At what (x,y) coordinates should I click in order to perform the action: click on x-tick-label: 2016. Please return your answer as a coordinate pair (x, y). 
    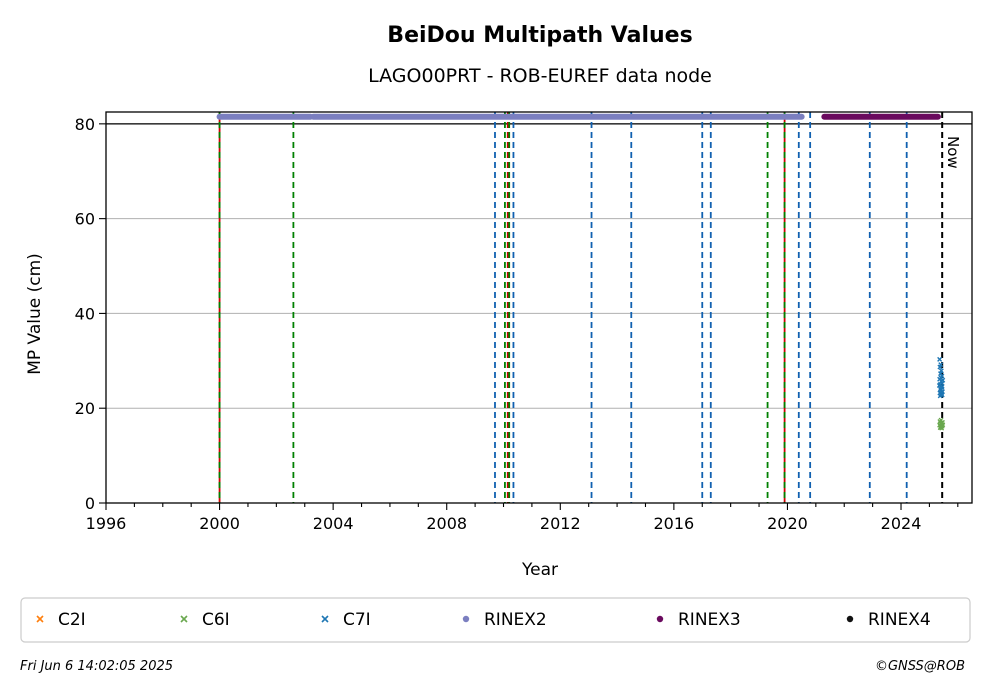
    Looking at the image, I should click on (674, 523).